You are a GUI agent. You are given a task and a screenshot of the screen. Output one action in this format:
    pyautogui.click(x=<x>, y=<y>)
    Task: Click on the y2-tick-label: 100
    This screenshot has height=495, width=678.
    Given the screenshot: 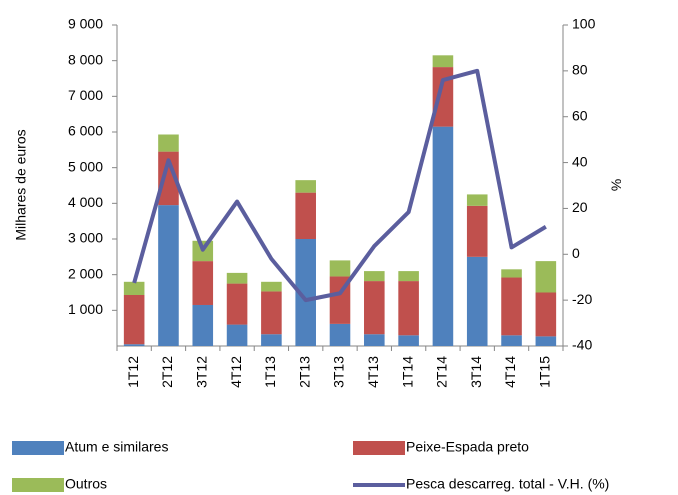 What is the action you would take?
    pyautogui.click(x=584, y=24)
    